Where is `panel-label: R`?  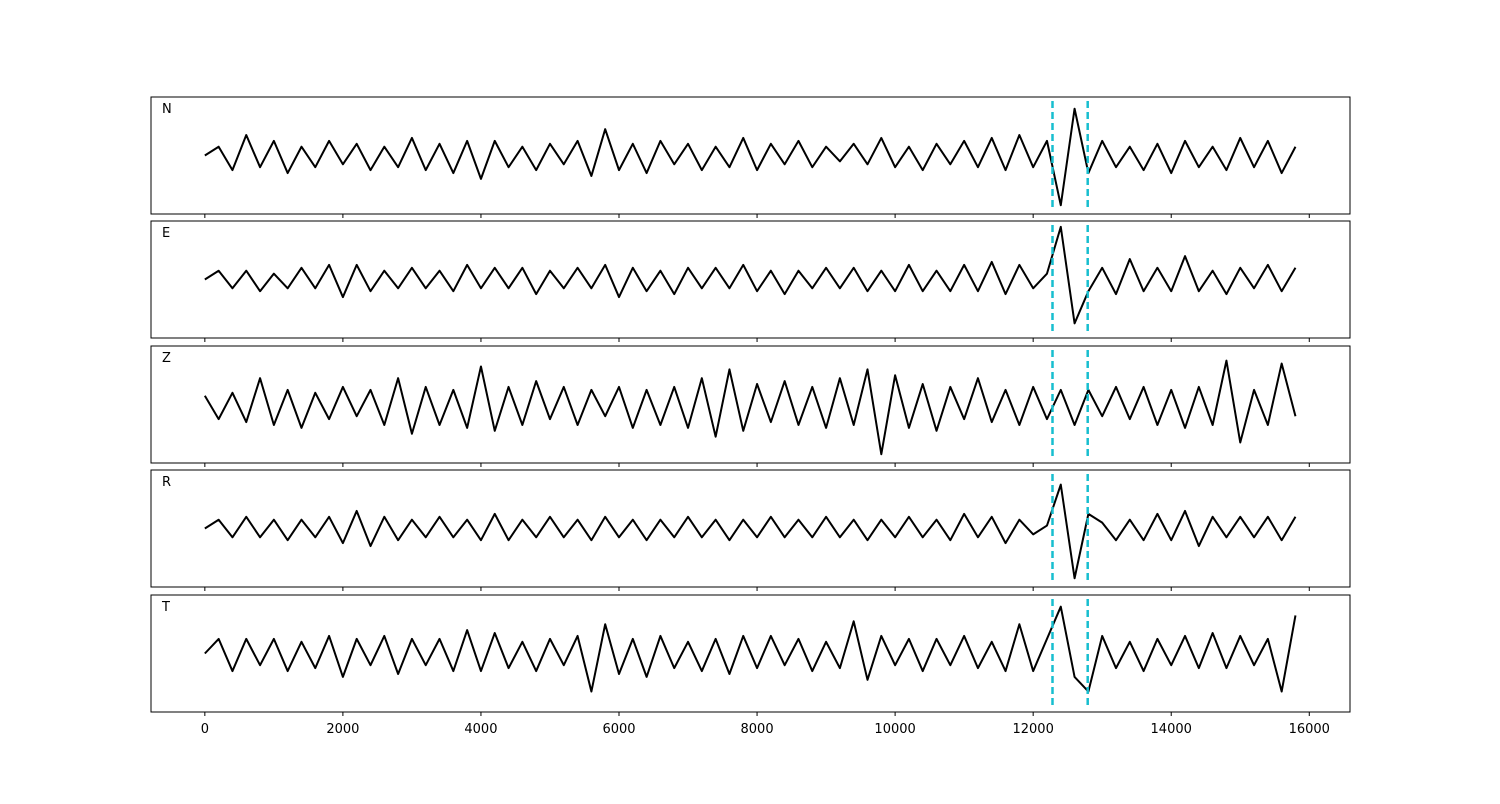 panel-label: R is located at coordinates (166, 482).